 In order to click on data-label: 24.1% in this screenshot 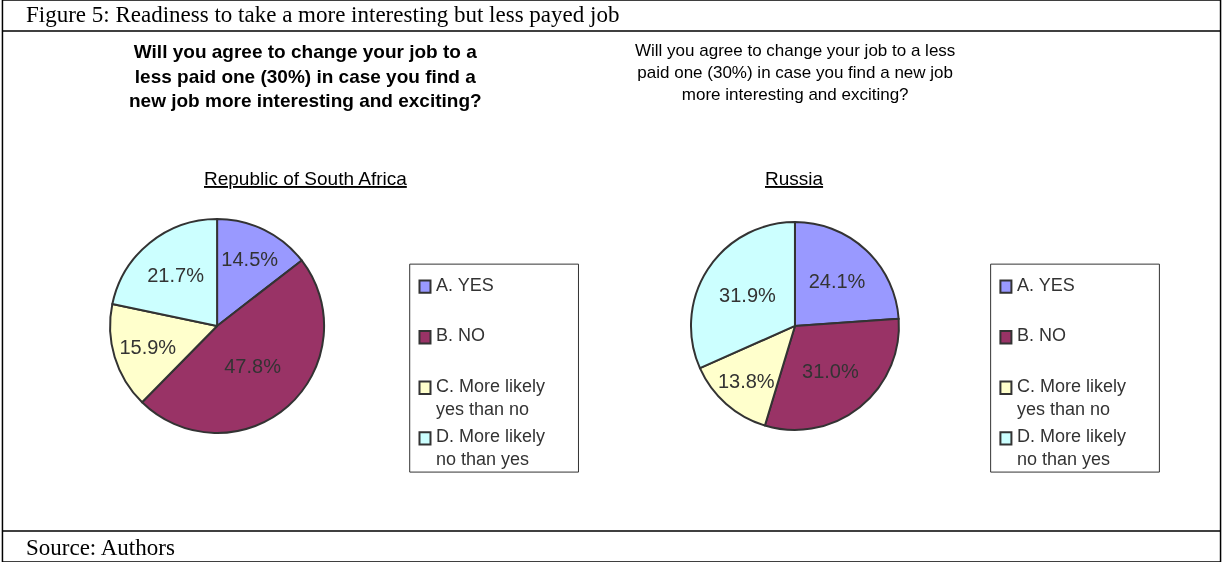, I will do `click(837, 280)`.